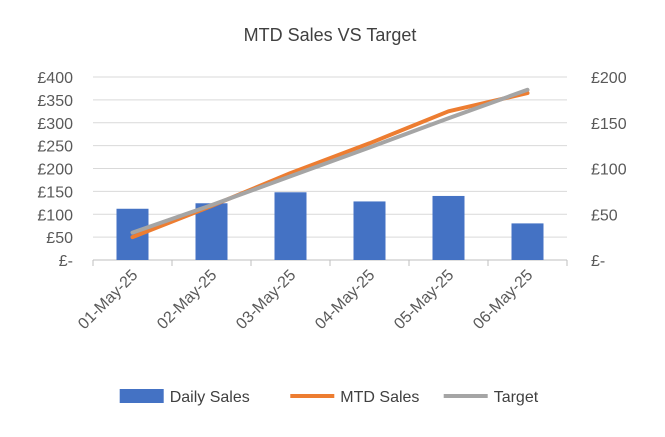 The image size is (665, 437). I want to click on legend-label: Daily Sales, so click(210, 397).